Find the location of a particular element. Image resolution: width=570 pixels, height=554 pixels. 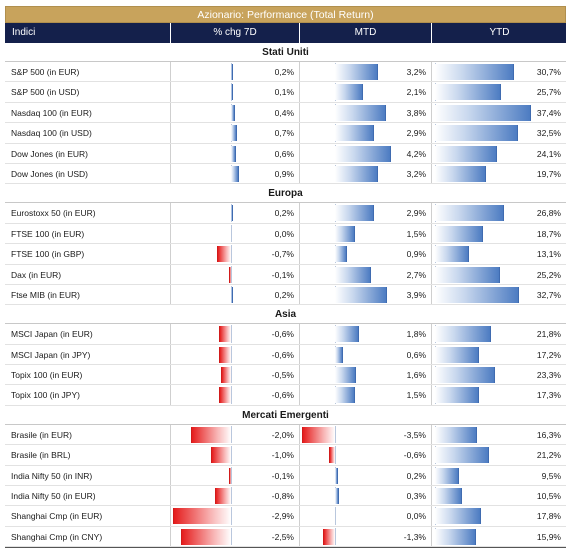

data-label-mtd: 1,5% is located at coordinates (416, 395).